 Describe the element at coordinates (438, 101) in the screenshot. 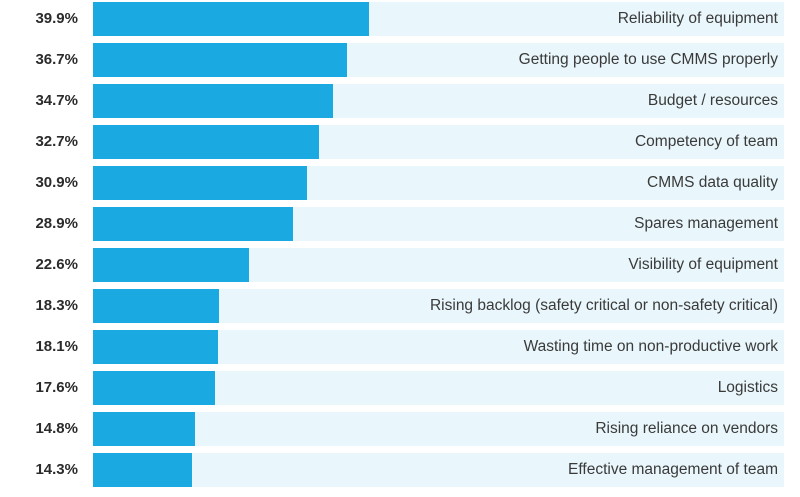

I see `bar-track: Budget / resources` at that location.